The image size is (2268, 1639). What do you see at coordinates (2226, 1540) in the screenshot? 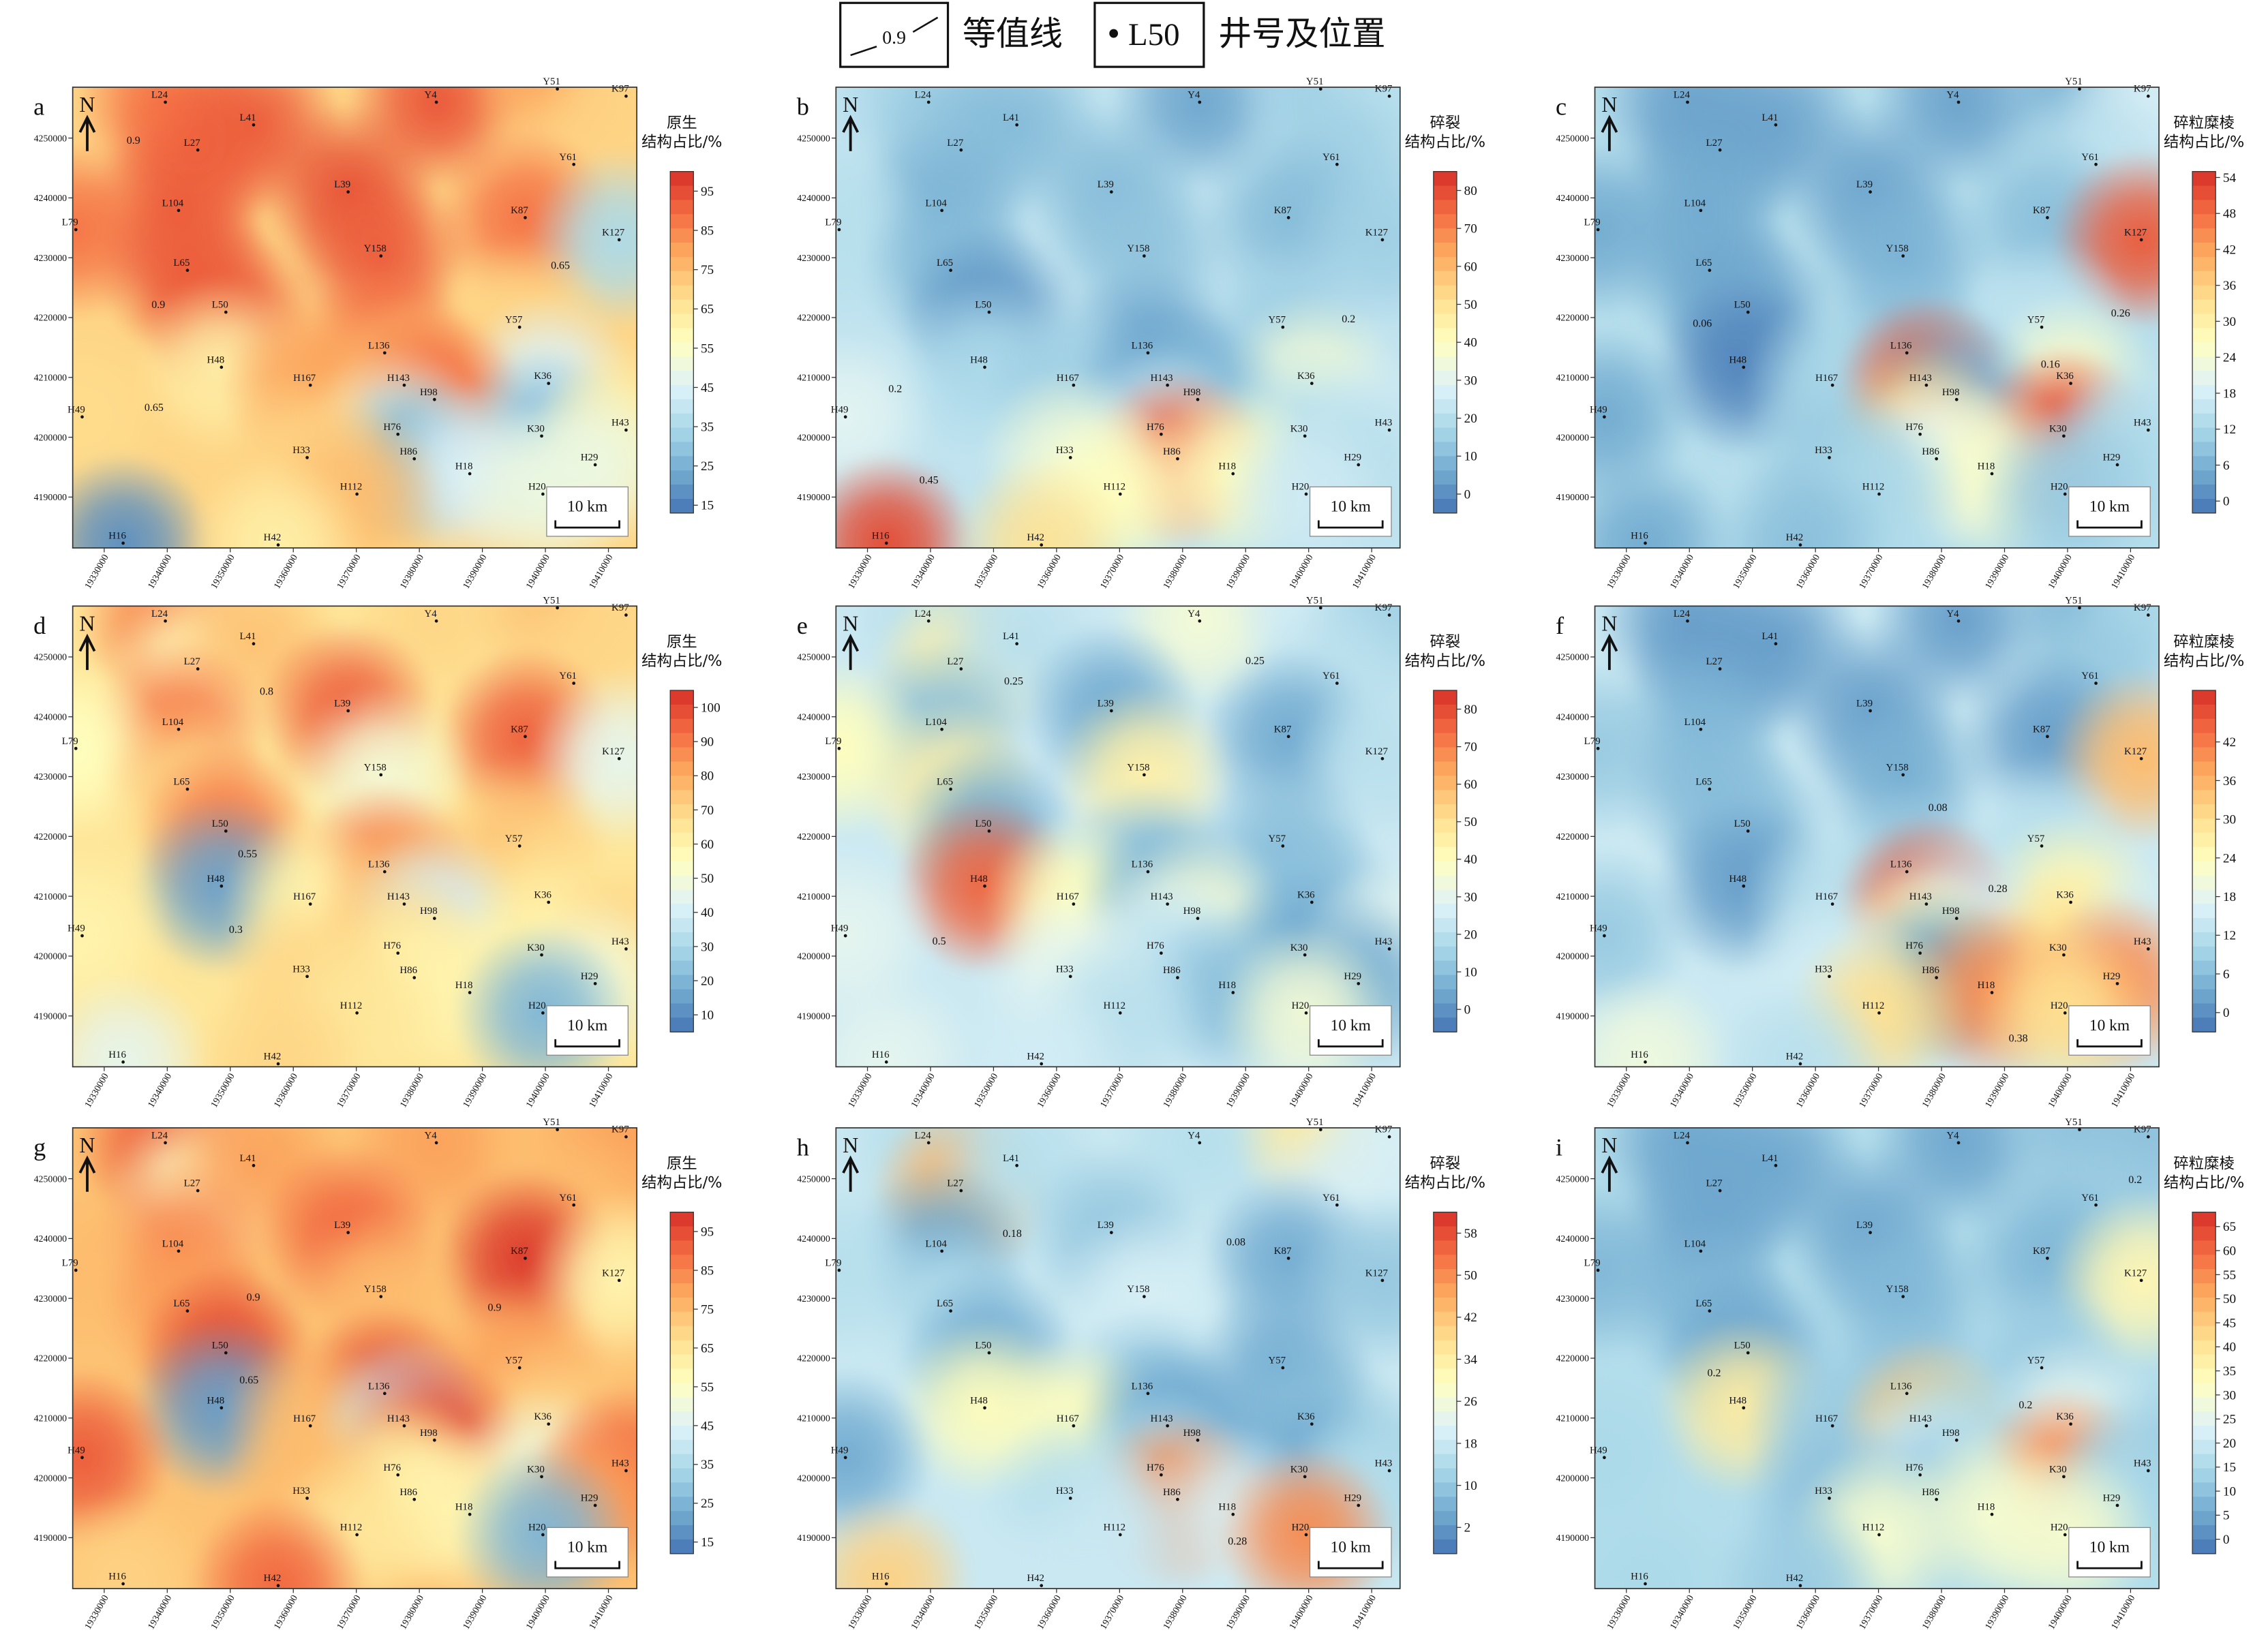
I see `colorbar-tick-label: 0` at bounding box center [2226, 1540].